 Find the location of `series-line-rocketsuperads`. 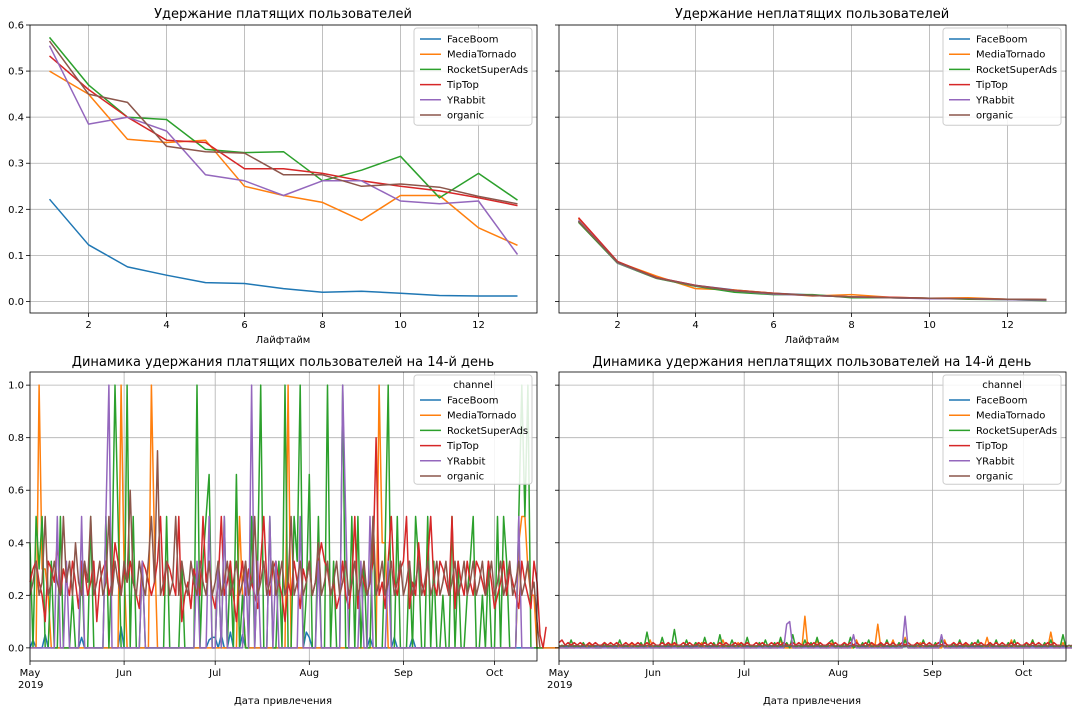

series-line-rocketsuperads is located at coordinates (812, 261).